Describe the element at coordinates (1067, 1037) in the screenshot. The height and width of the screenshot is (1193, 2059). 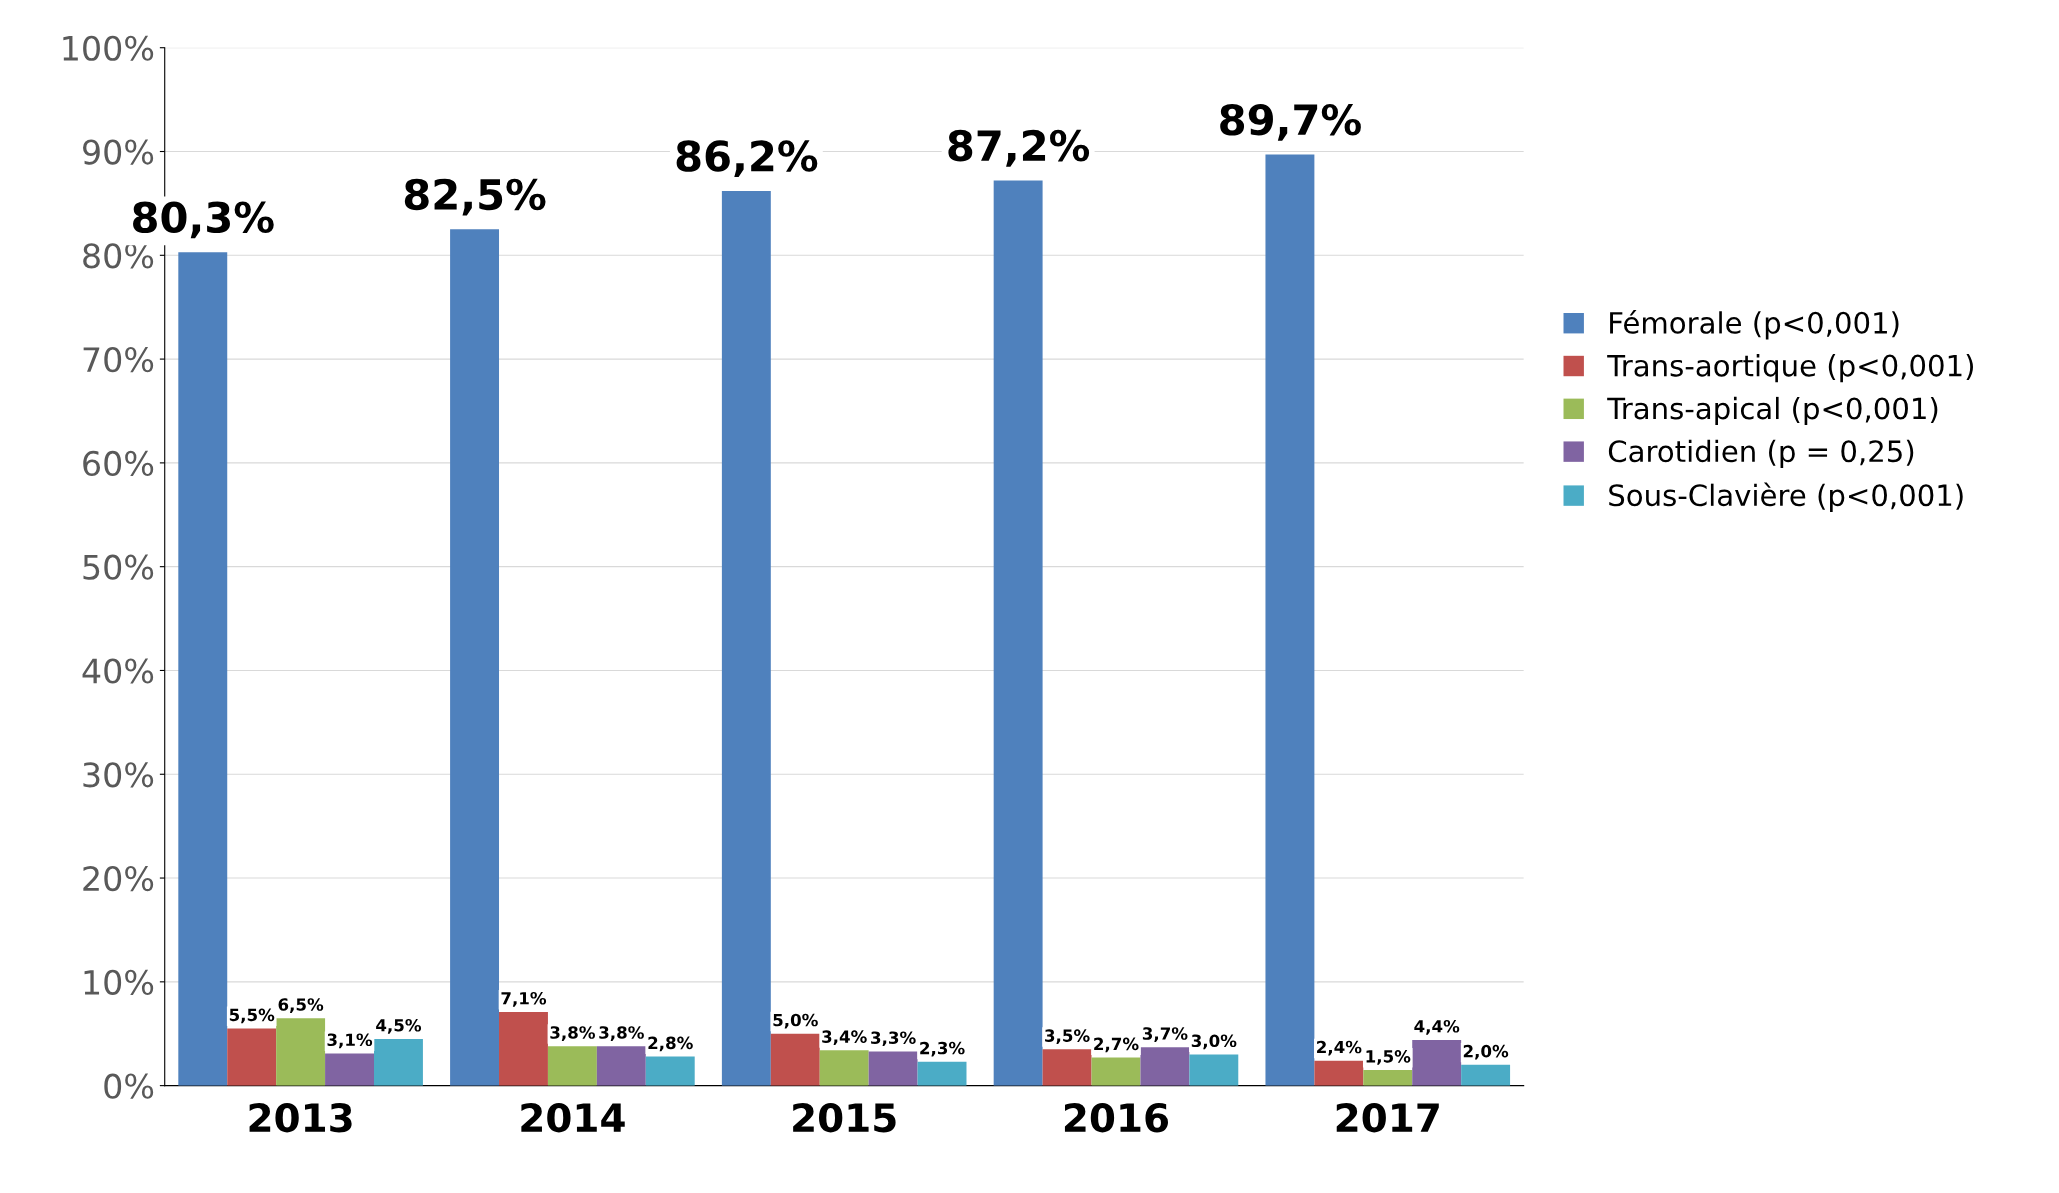
I see `data-label: 3,5%` at that location.